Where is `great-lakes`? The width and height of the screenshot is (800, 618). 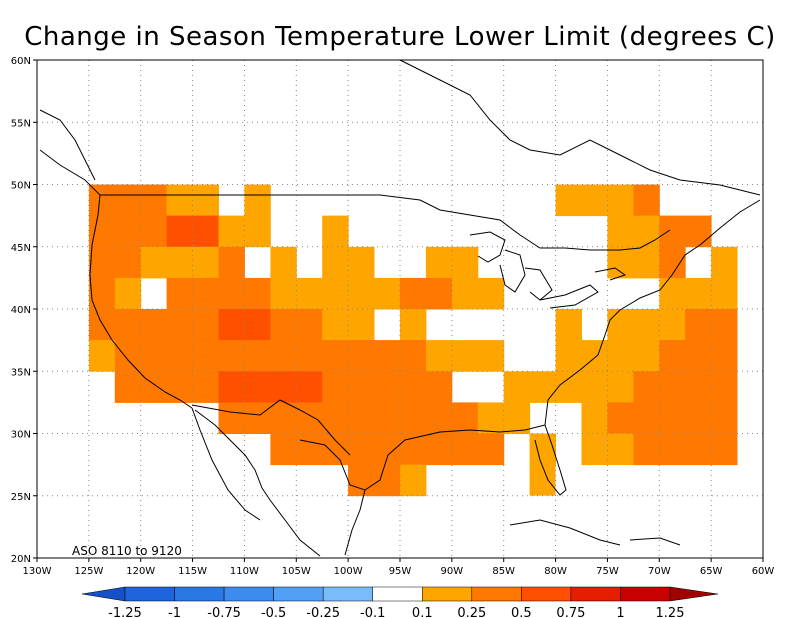
great-lakes is located at coordinates (548, 270).